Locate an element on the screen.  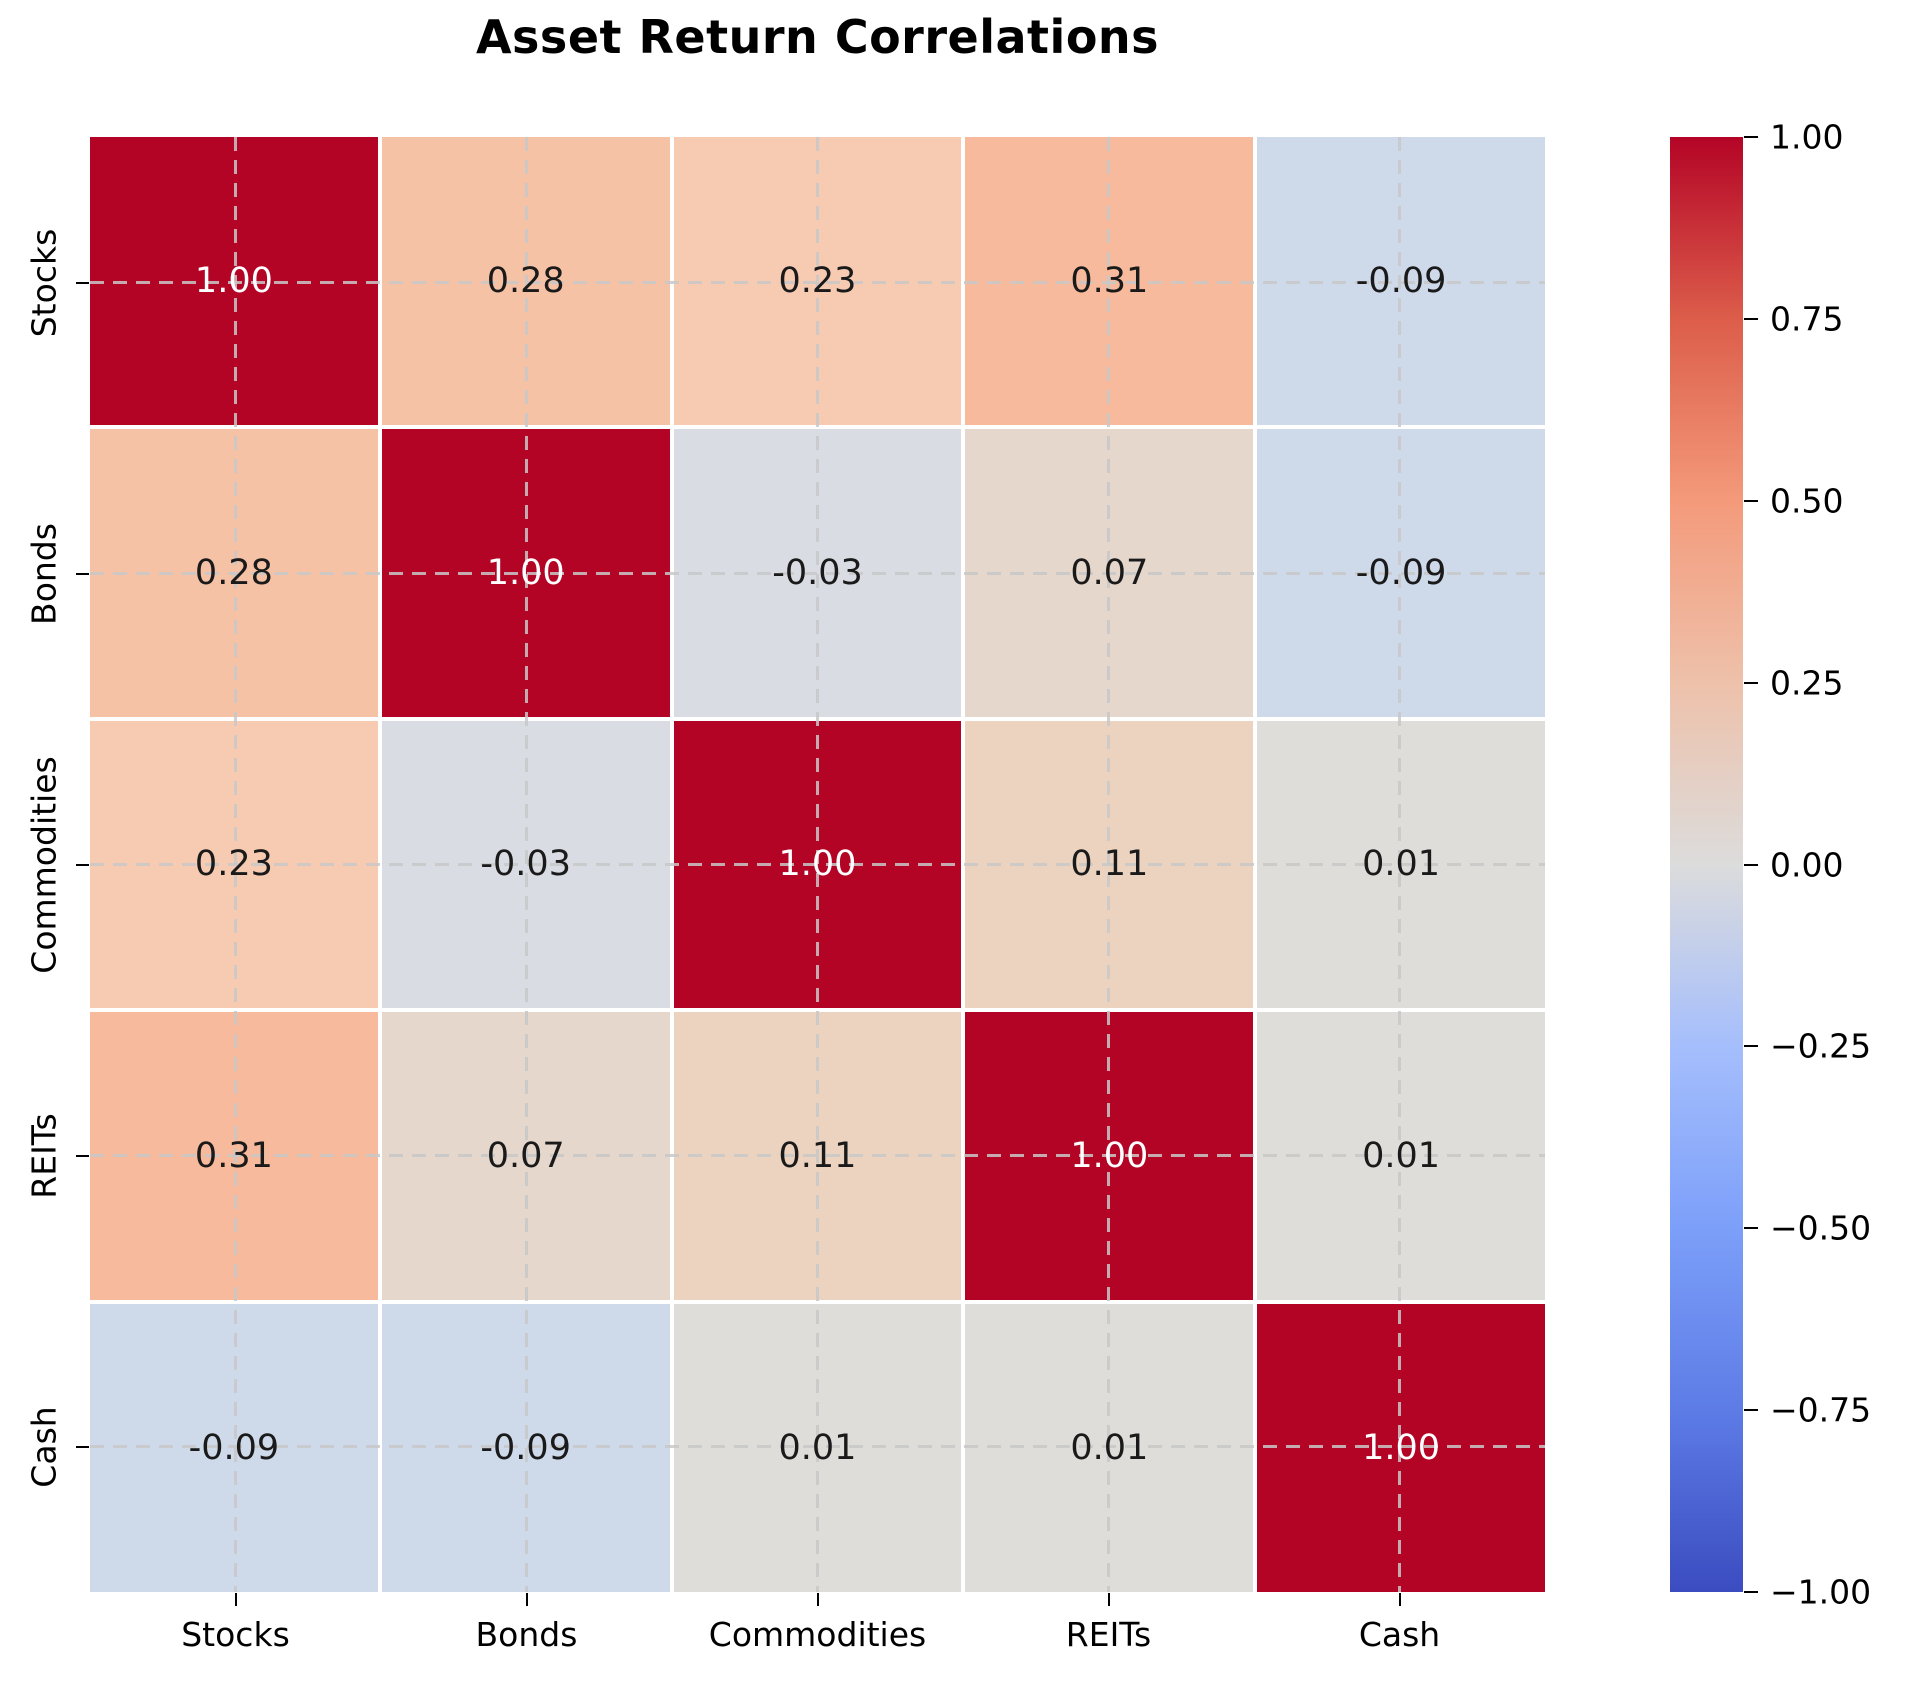
colorbar-tick-label: −1.00 is located at coordinates (1821, 1592).